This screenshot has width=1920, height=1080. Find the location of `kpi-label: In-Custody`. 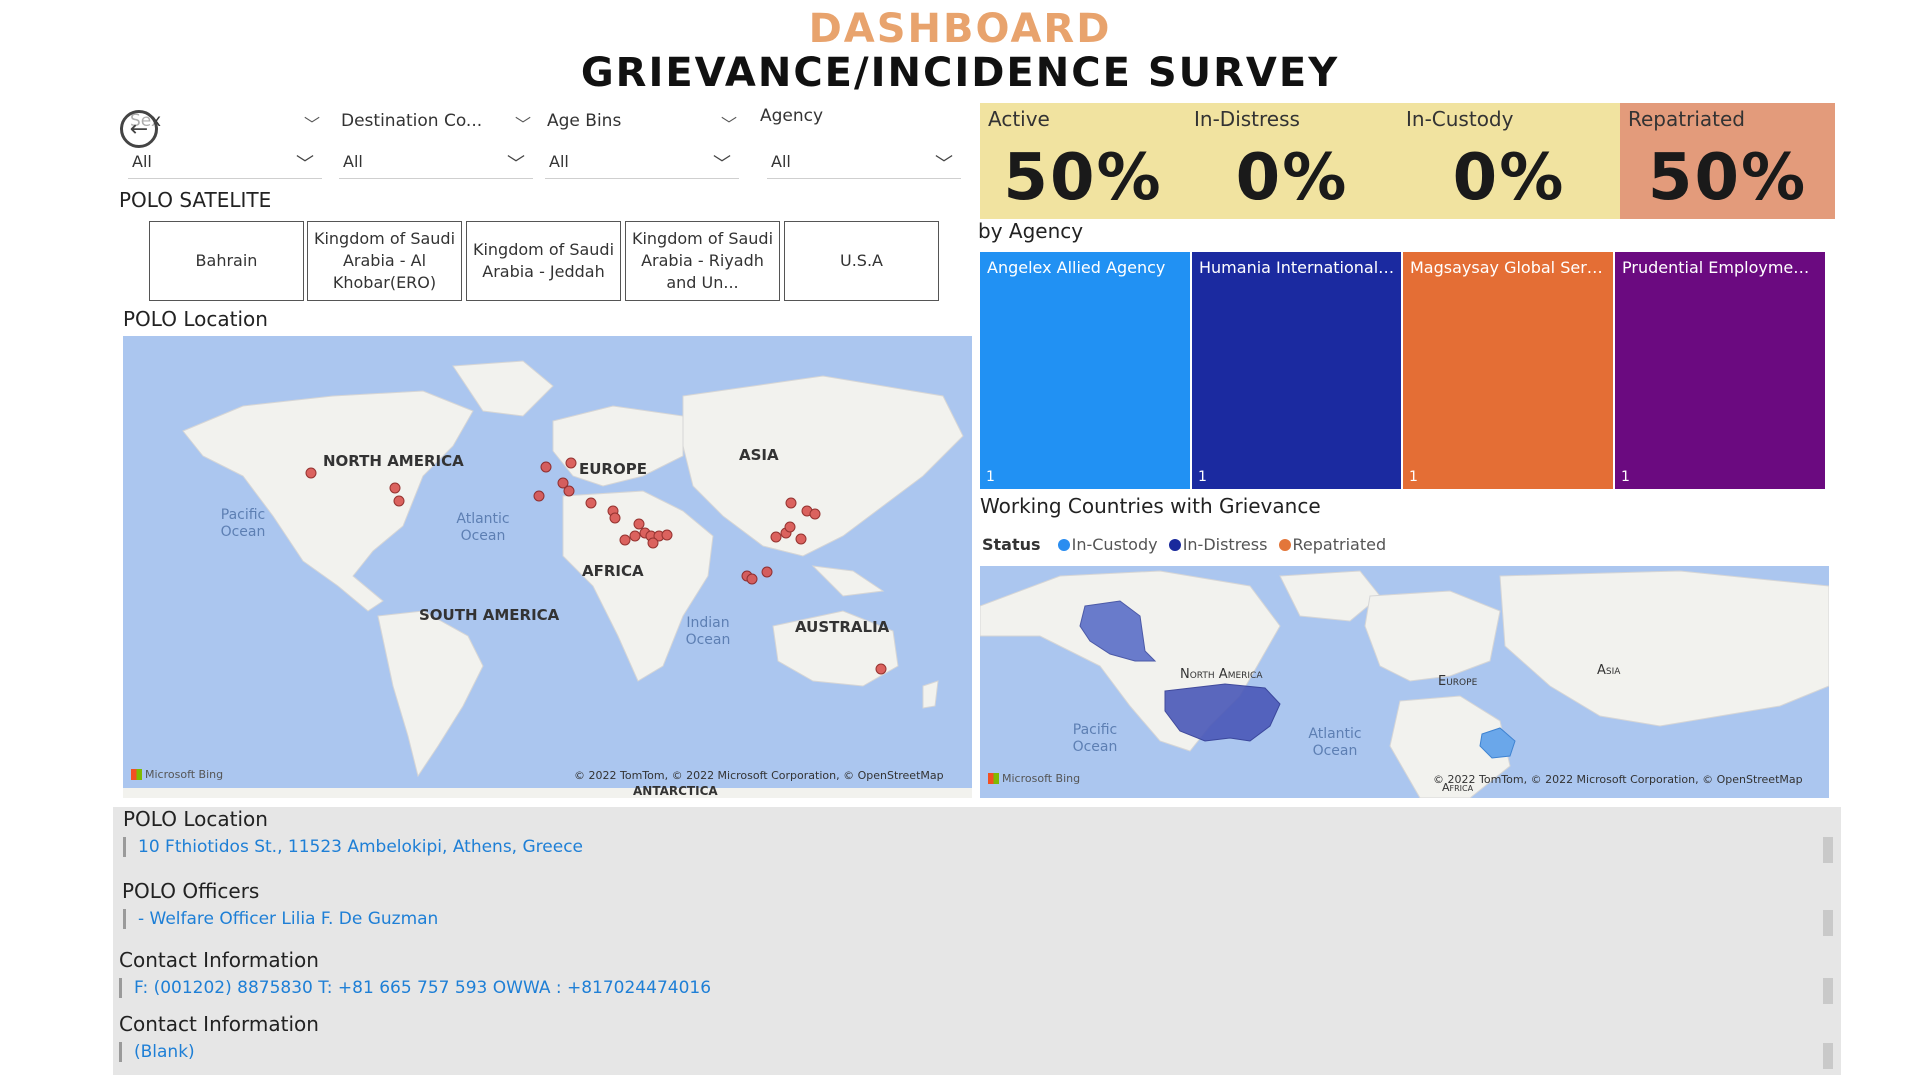

kpi-label: In-Custody is located at coordinates (1460, 119).